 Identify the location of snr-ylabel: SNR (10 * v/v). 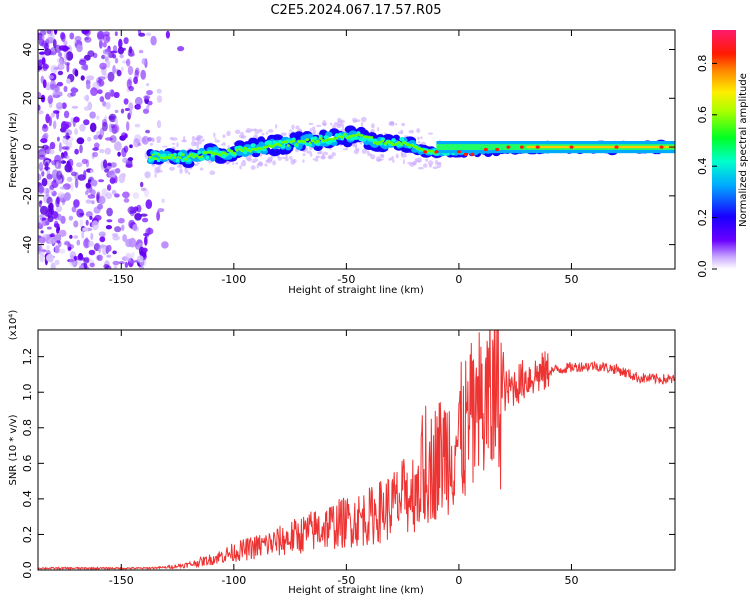
(13, 449).